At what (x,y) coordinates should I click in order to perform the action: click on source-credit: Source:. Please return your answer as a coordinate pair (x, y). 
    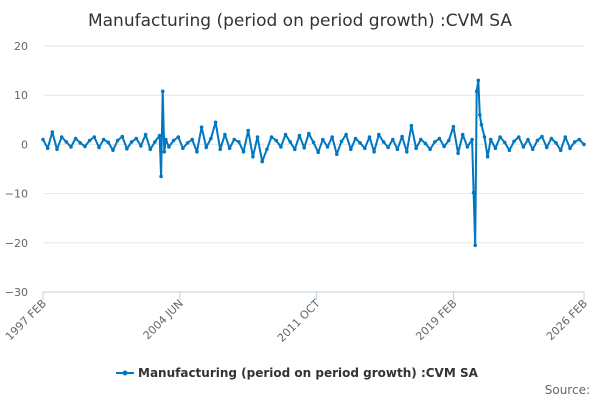
    Looking at the image, I should click on (567, 390).